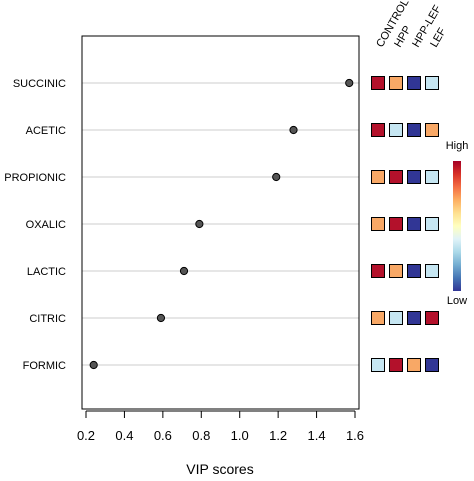  Describe the element at coordinates (355, 435) in the screenshot. I see `x-tick-label: 1.6` at that location.